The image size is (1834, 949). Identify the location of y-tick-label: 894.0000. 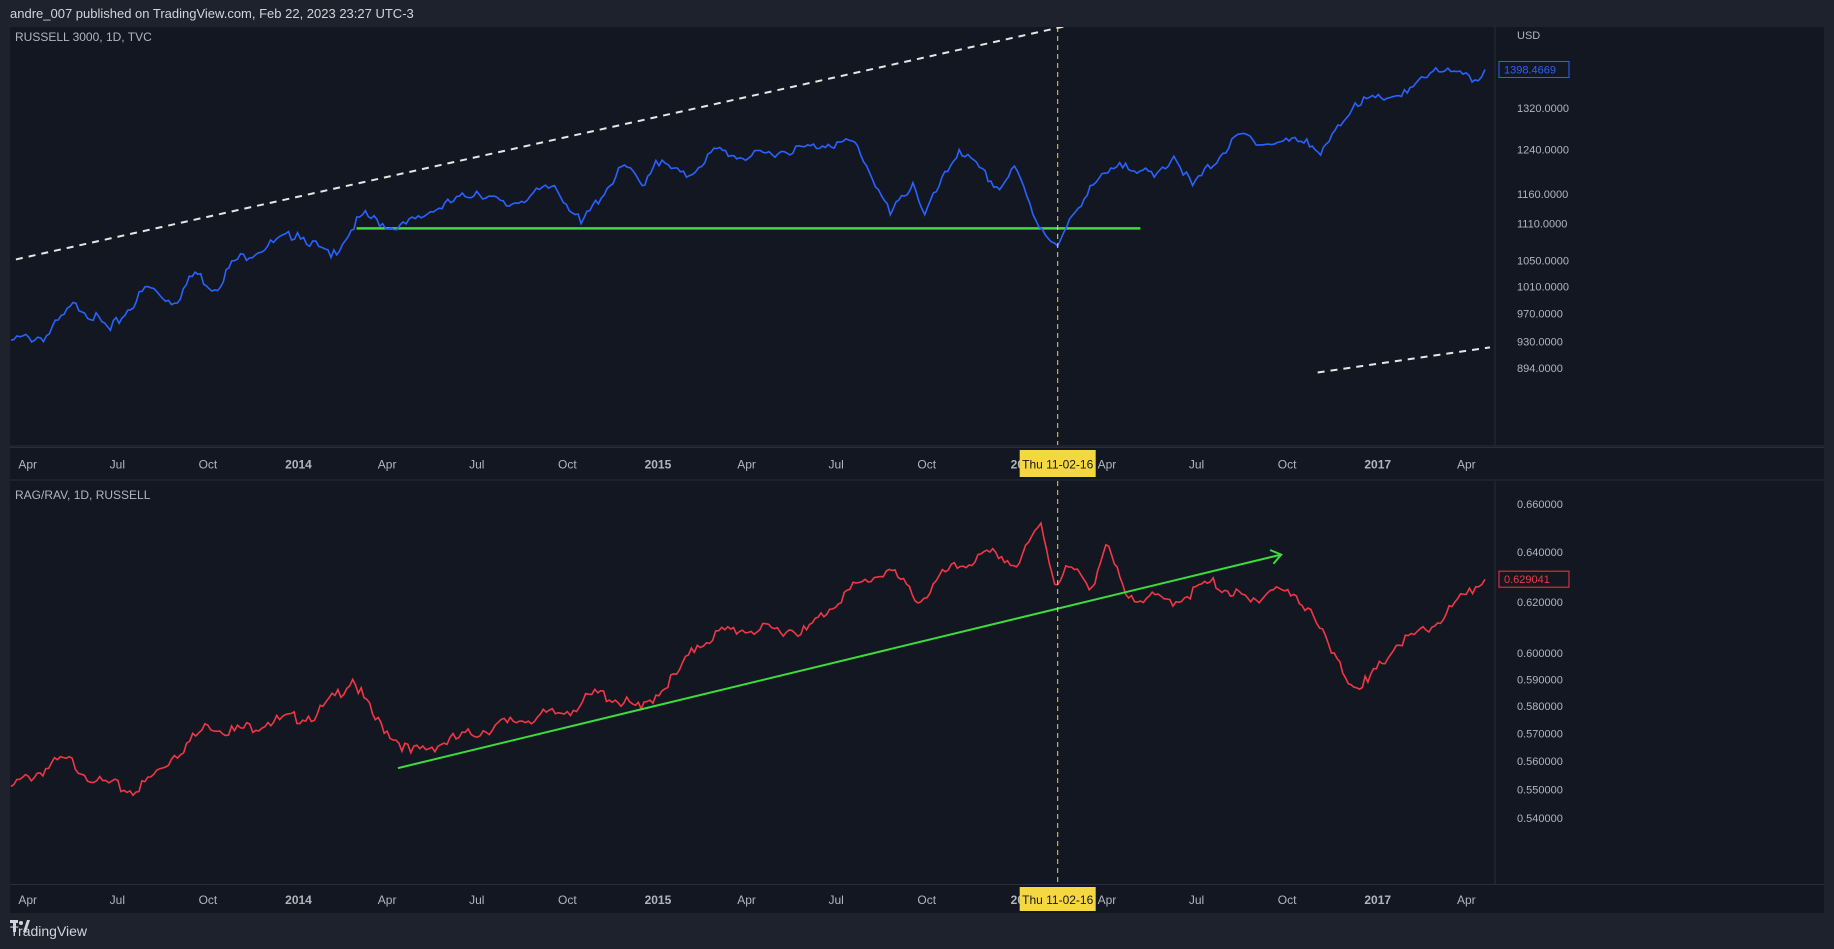
(1540, 369).